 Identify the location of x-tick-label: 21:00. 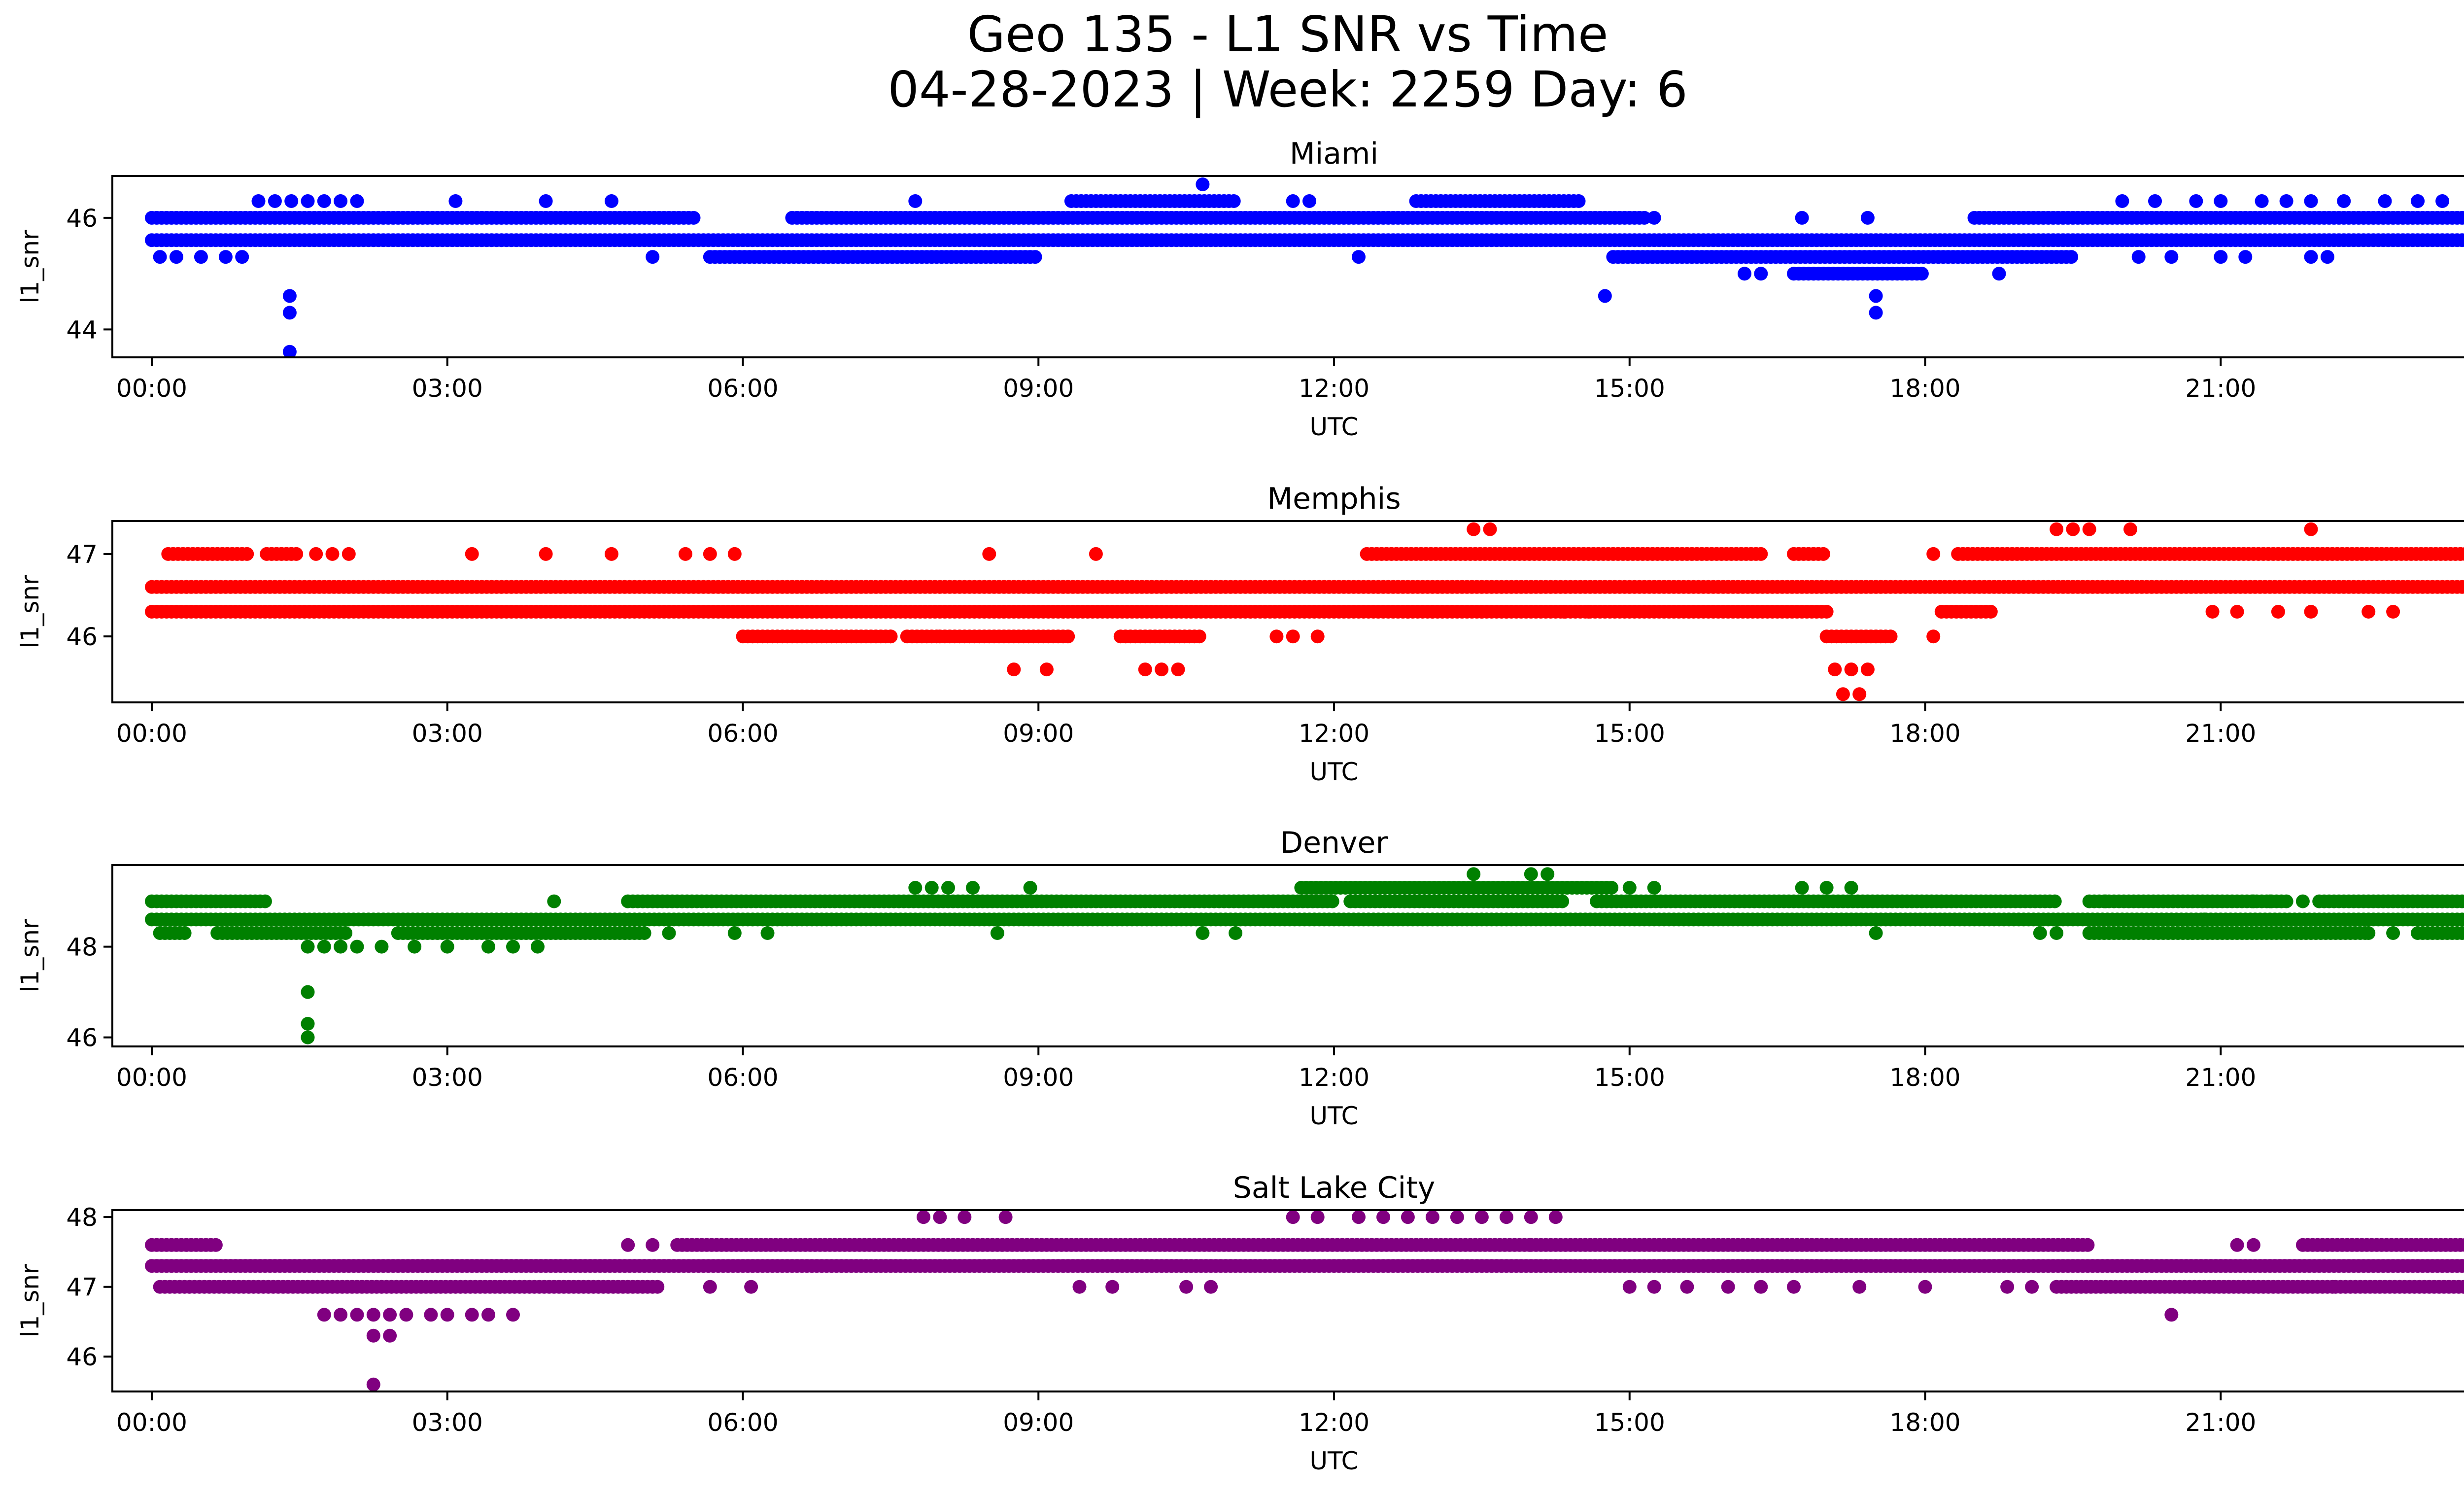
(2220, 388).